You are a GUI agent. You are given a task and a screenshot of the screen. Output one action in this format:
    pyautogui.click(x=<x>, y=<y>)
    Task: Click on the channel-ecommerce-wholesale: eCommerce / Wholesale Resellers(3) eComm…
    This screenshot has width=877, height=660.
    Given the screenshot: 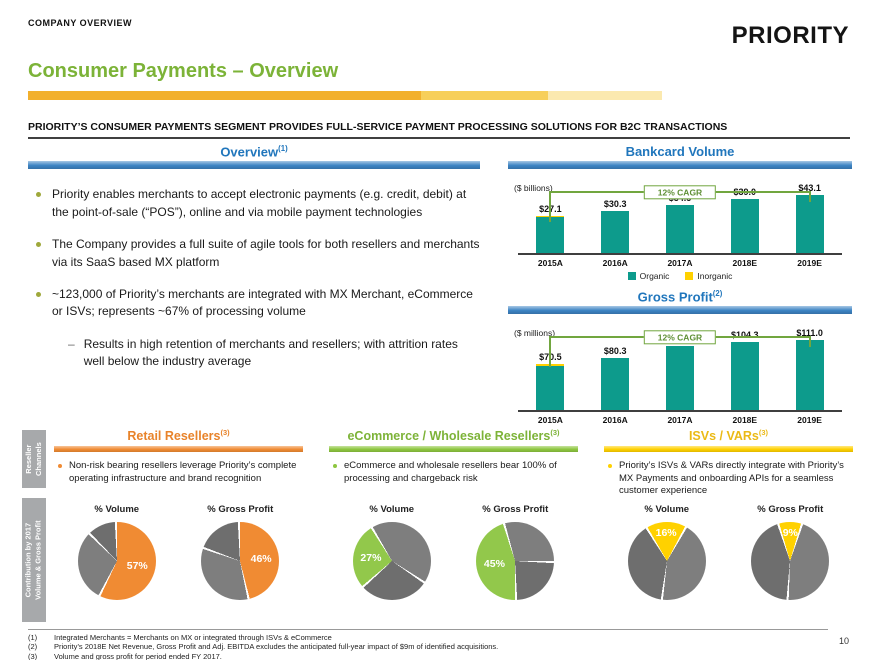 What is the action you would take?
    pyautogui.click(x=453, y=514)
    